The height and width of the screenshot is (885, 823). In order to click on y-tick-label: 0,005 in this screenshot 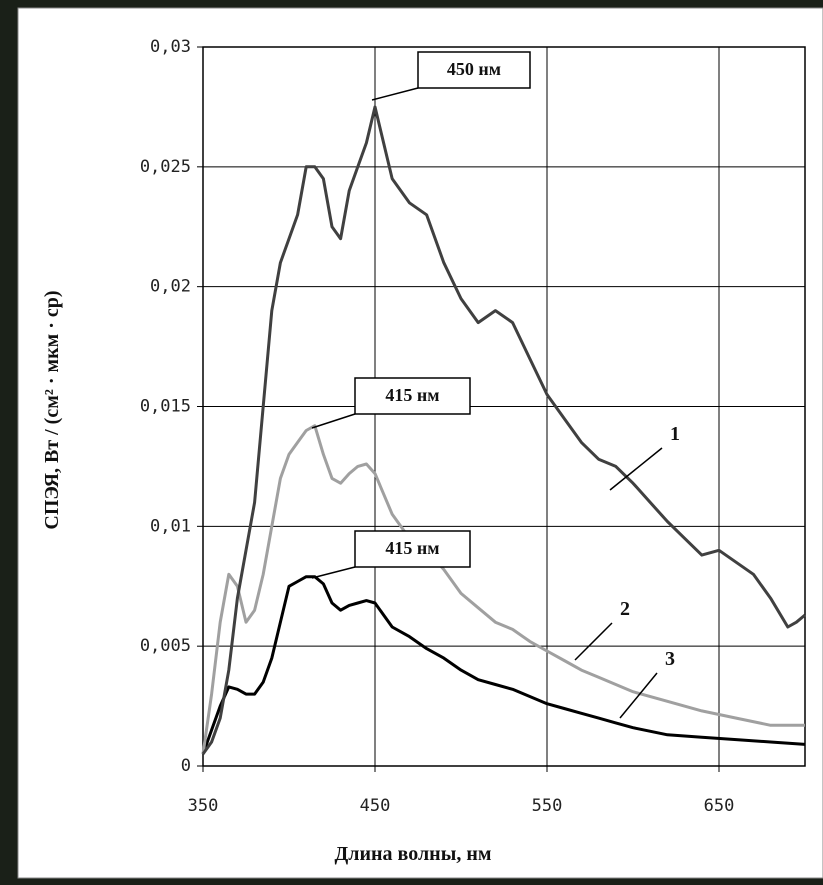, I will do `click(165, 646)`.